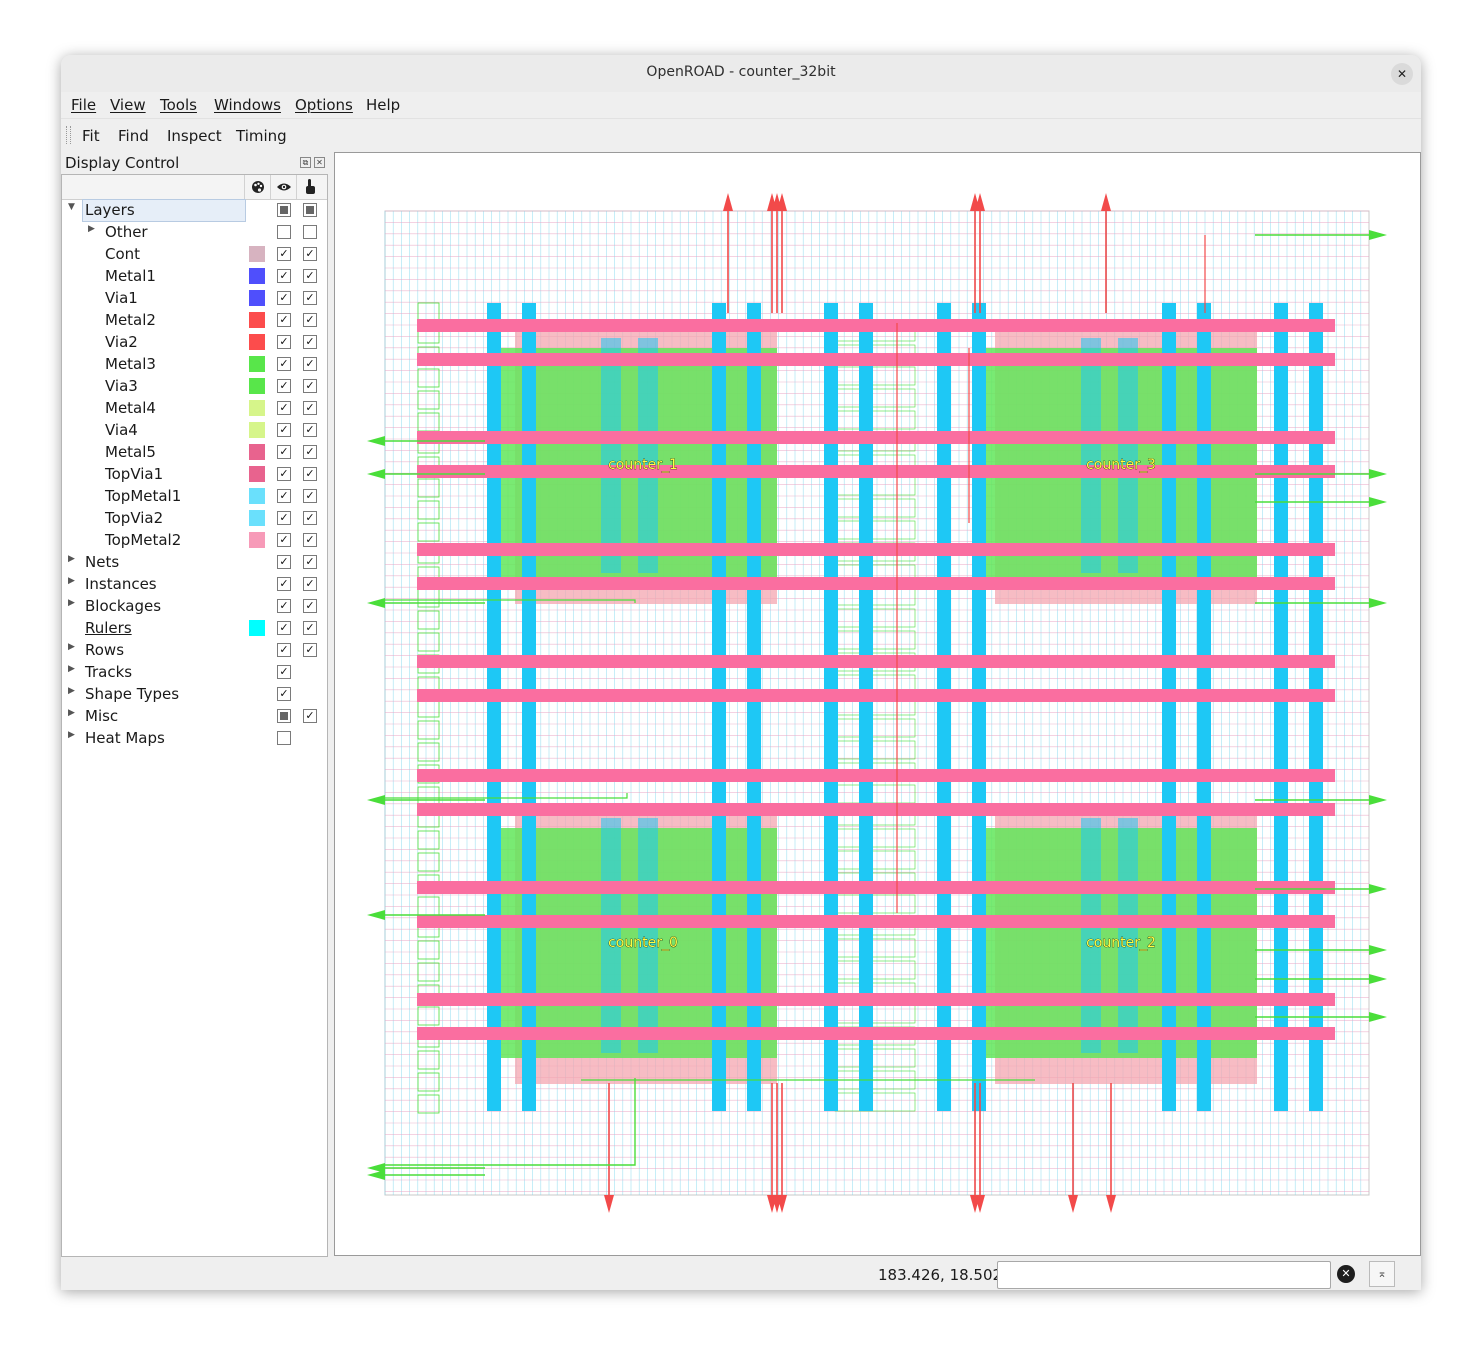 This screenshot has width=1482, height=1357. What do you see at coordinates (324, 105) in the screenshot?
I see `menu-options: Options` at bounding box center [324, 105].